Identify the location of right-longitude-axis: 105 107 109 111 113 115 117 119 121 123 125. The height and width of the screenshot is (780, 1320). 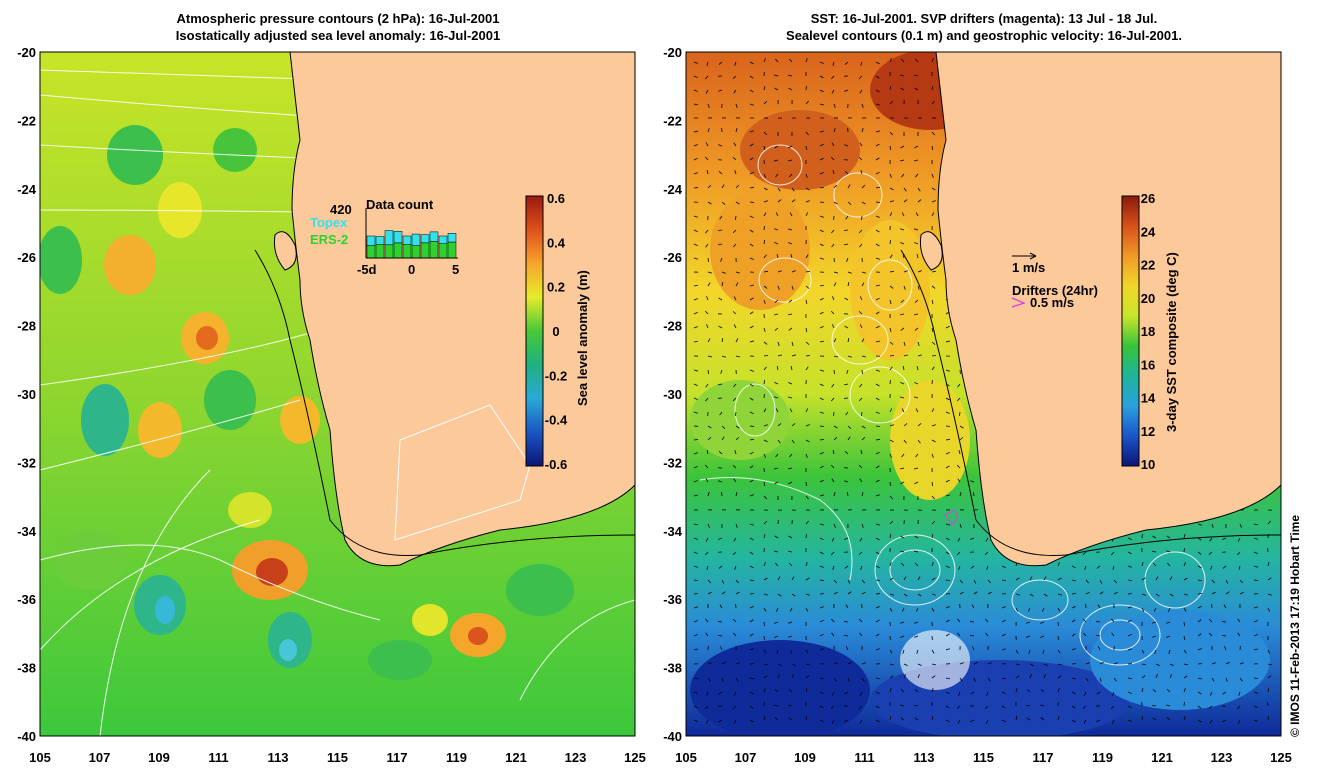
(983, 757).